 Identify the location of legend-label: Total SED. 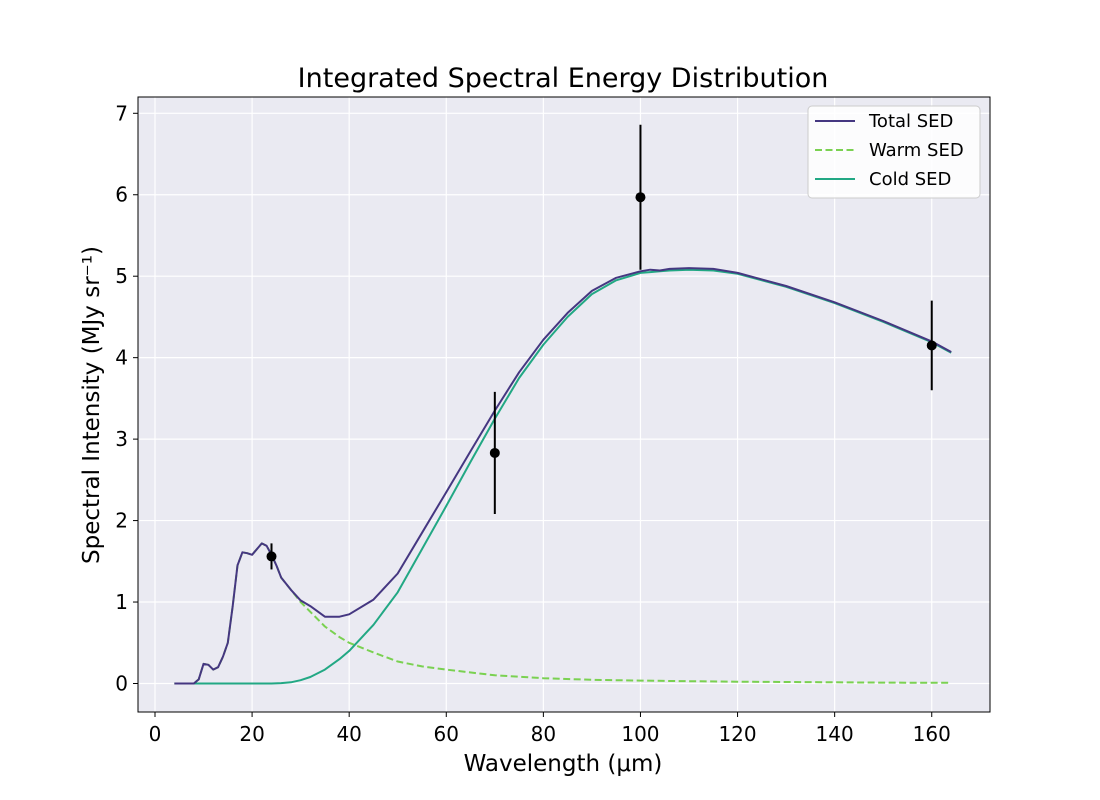
(910, 121).